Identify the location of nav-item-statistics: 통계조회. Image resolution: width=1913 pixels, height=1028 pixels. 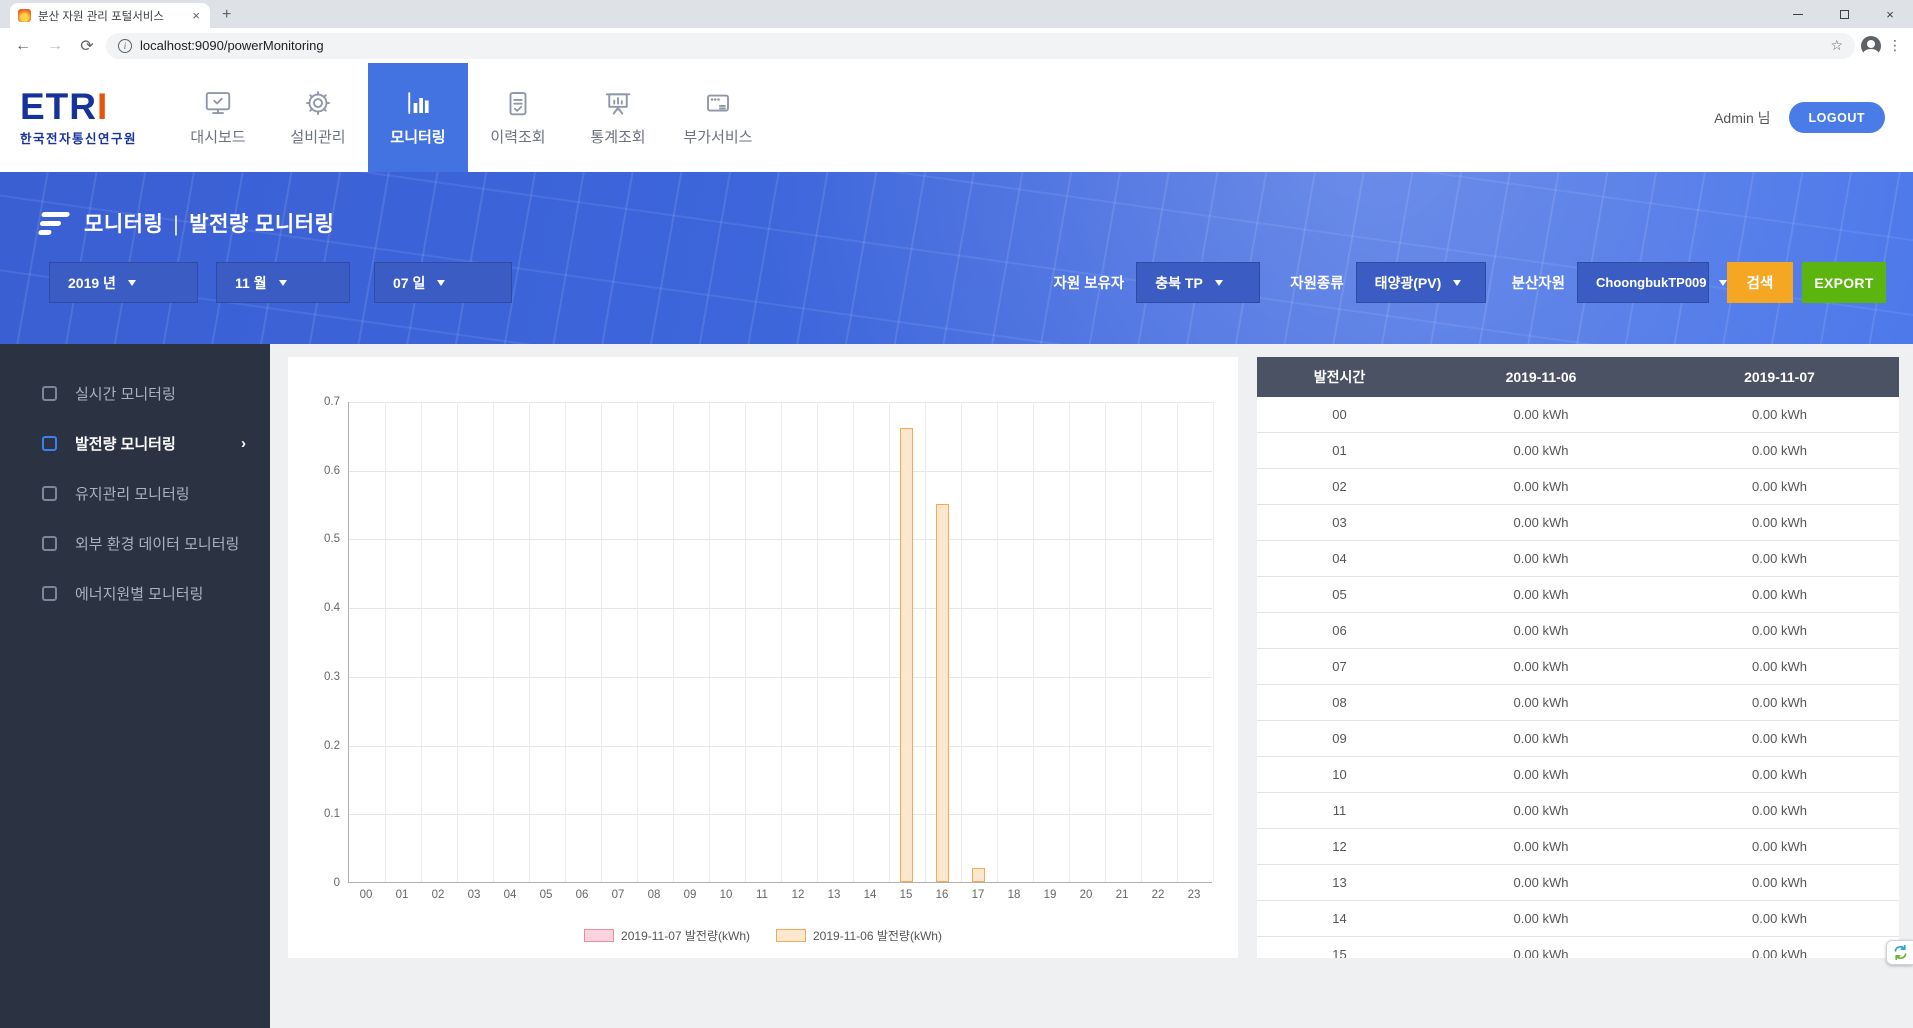
(618, 117).